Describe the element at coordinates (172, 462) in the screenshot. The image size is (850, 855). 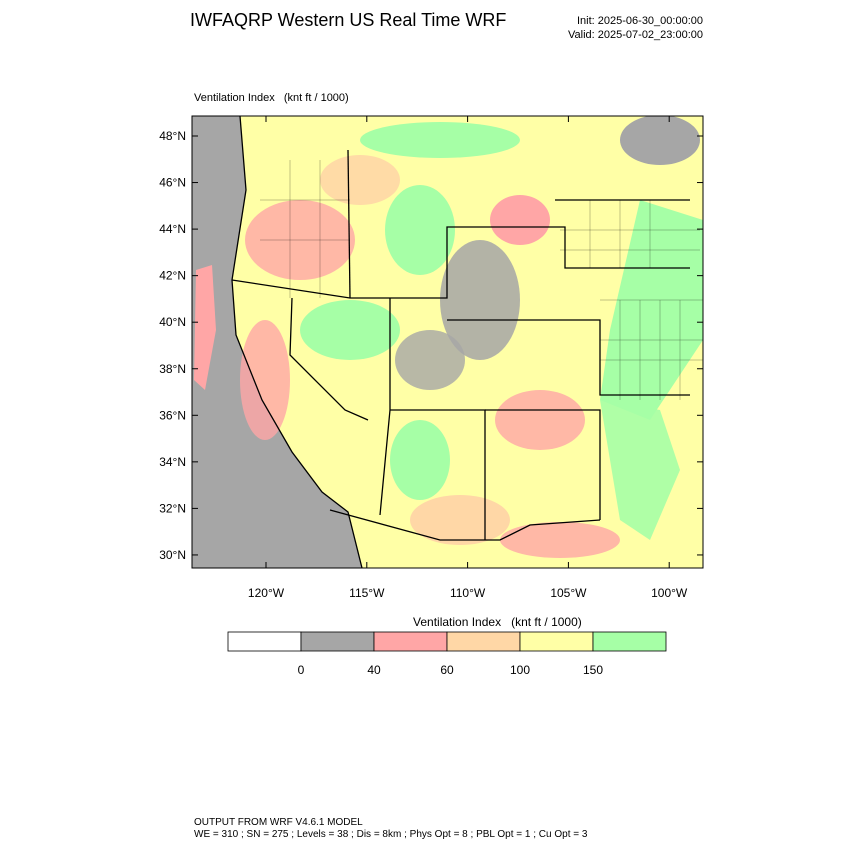
I see `lat-label: 34°N` at that location.